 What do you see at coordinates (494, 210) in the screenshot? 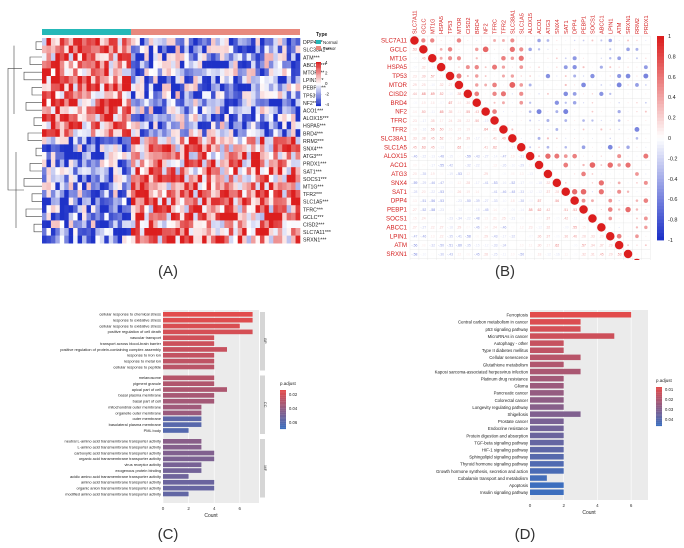
I see `corr-value: .14` at bounding box center [494, 210].